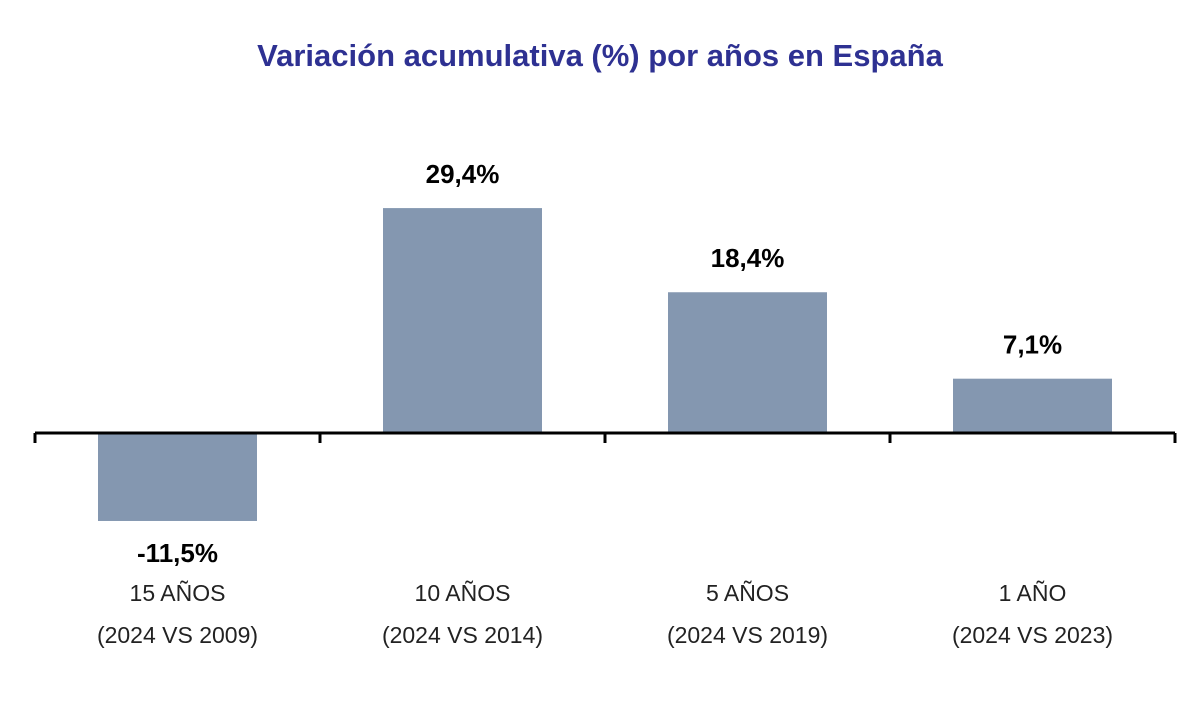 The width and height of the screenshot is (1200, 711). Describe the element at coordinates (177, 553) in the screenshot. I see `data-label: -11,5%` at that location.